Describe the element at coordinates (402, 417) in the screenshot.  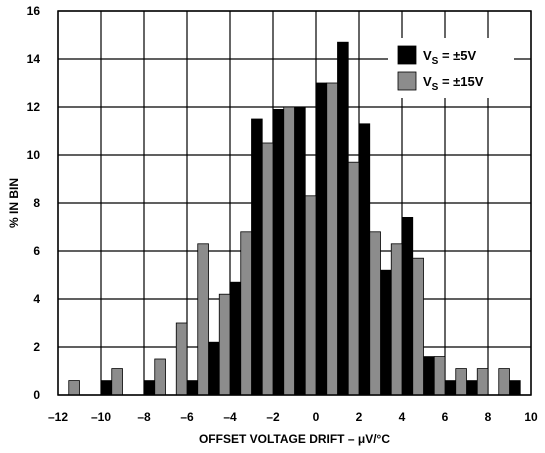
I see `x-tick-label: 4` at that location.